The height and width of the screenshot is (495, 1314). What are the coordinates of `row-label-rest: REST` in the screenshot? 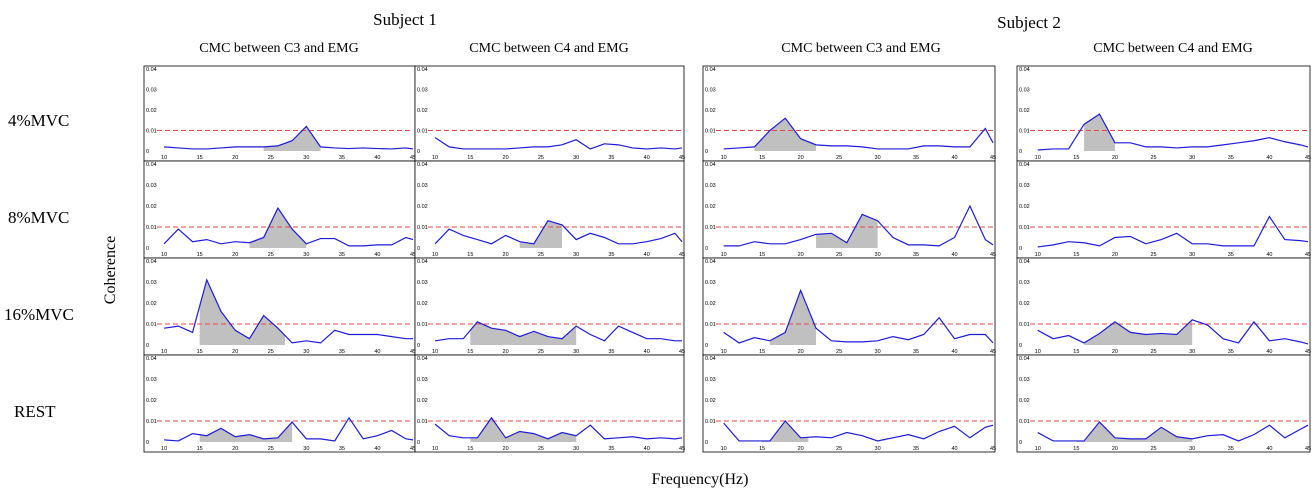 It's located at (35, 411).